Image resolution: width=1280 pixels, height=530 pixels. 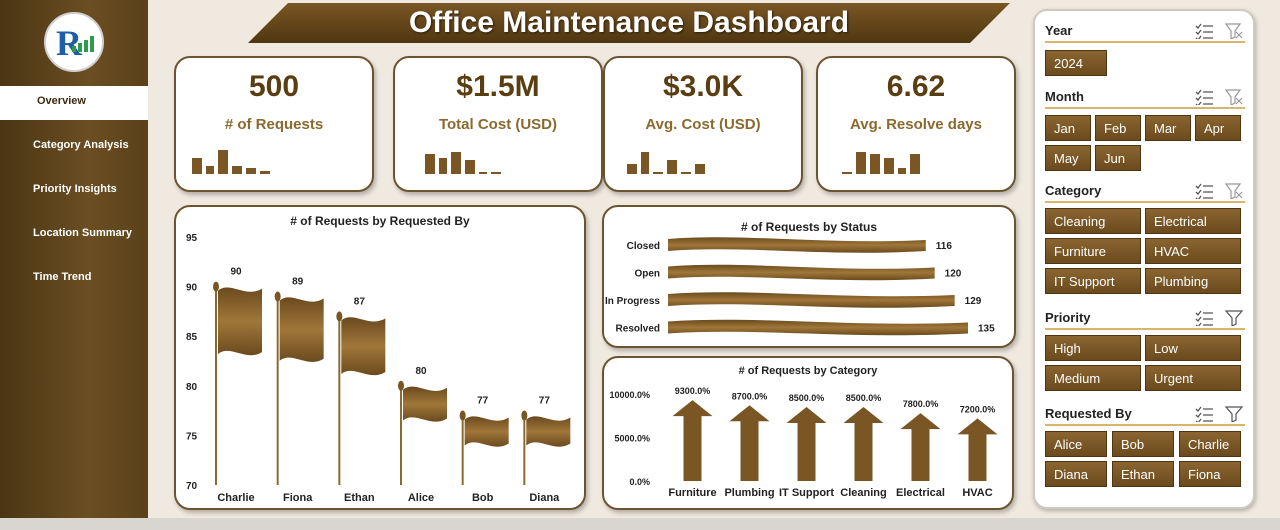 What do you see at coordinates (192, 436) in the screenshot?
I see `y-tick-label: 75` at bounding box center [192, 436].